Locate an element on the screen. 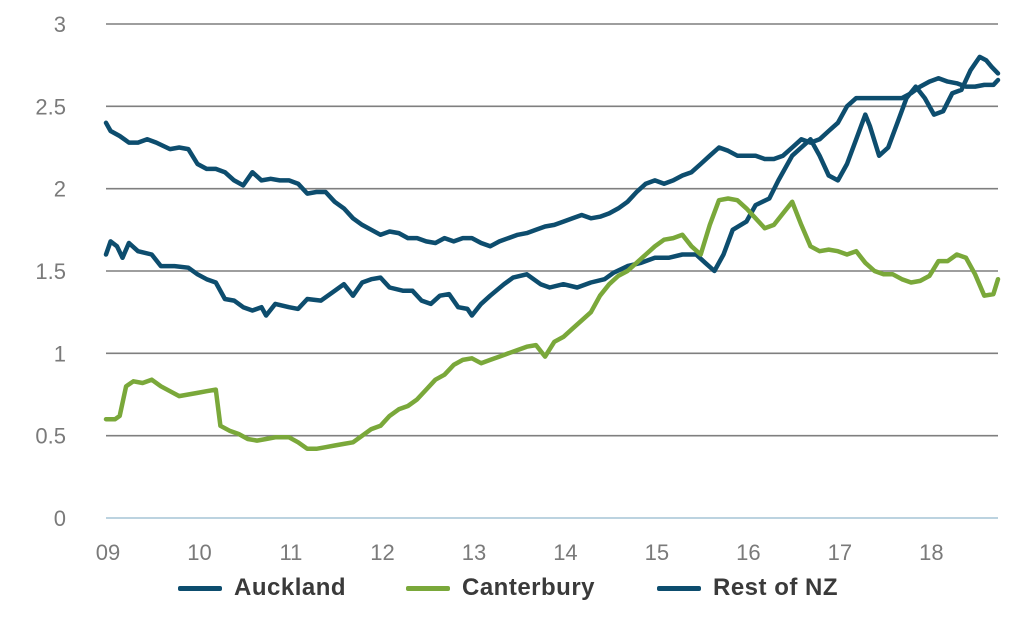 The width and height of the screenshot is (1024, 640). legend-item-canterbury: Canterbury is located at coordinates (500, 588).